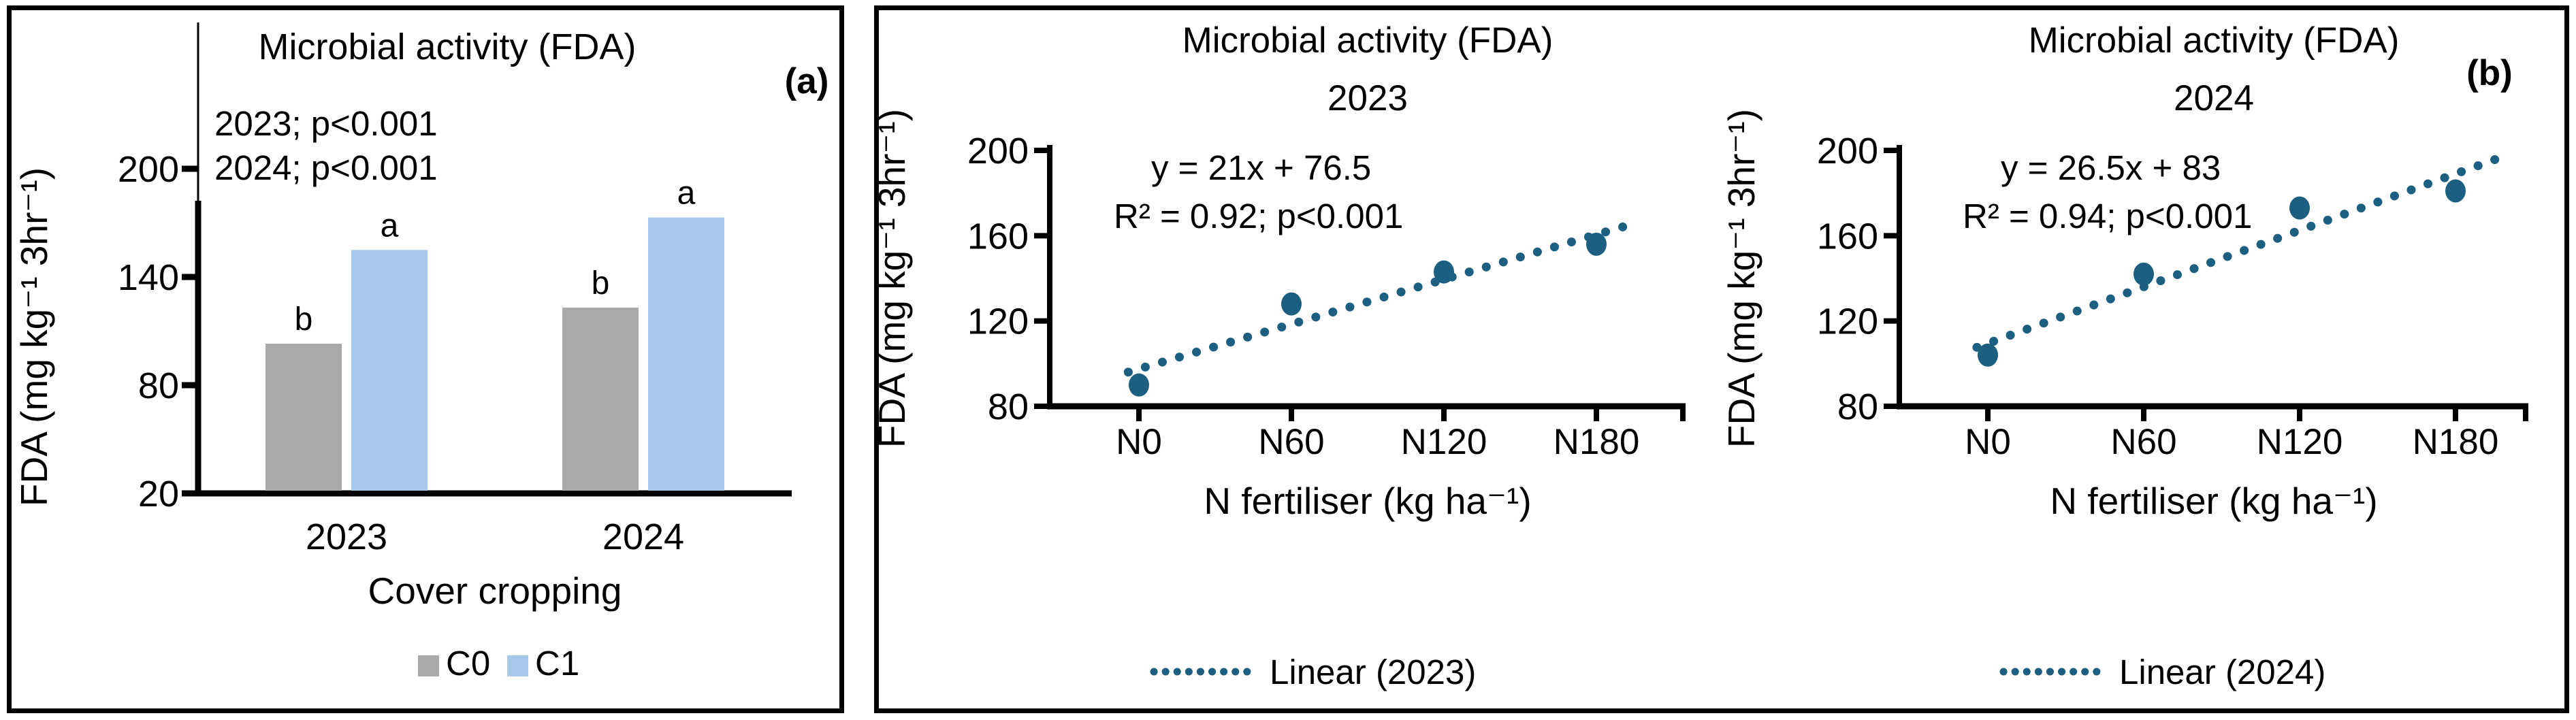 This screenshot has width=2576, height=720. What do you see at coordinates (1258, 216) in the screenshot?
I see `trend-stats: R² = 0.92; p<0.001` at bounding box center [1258, 216].